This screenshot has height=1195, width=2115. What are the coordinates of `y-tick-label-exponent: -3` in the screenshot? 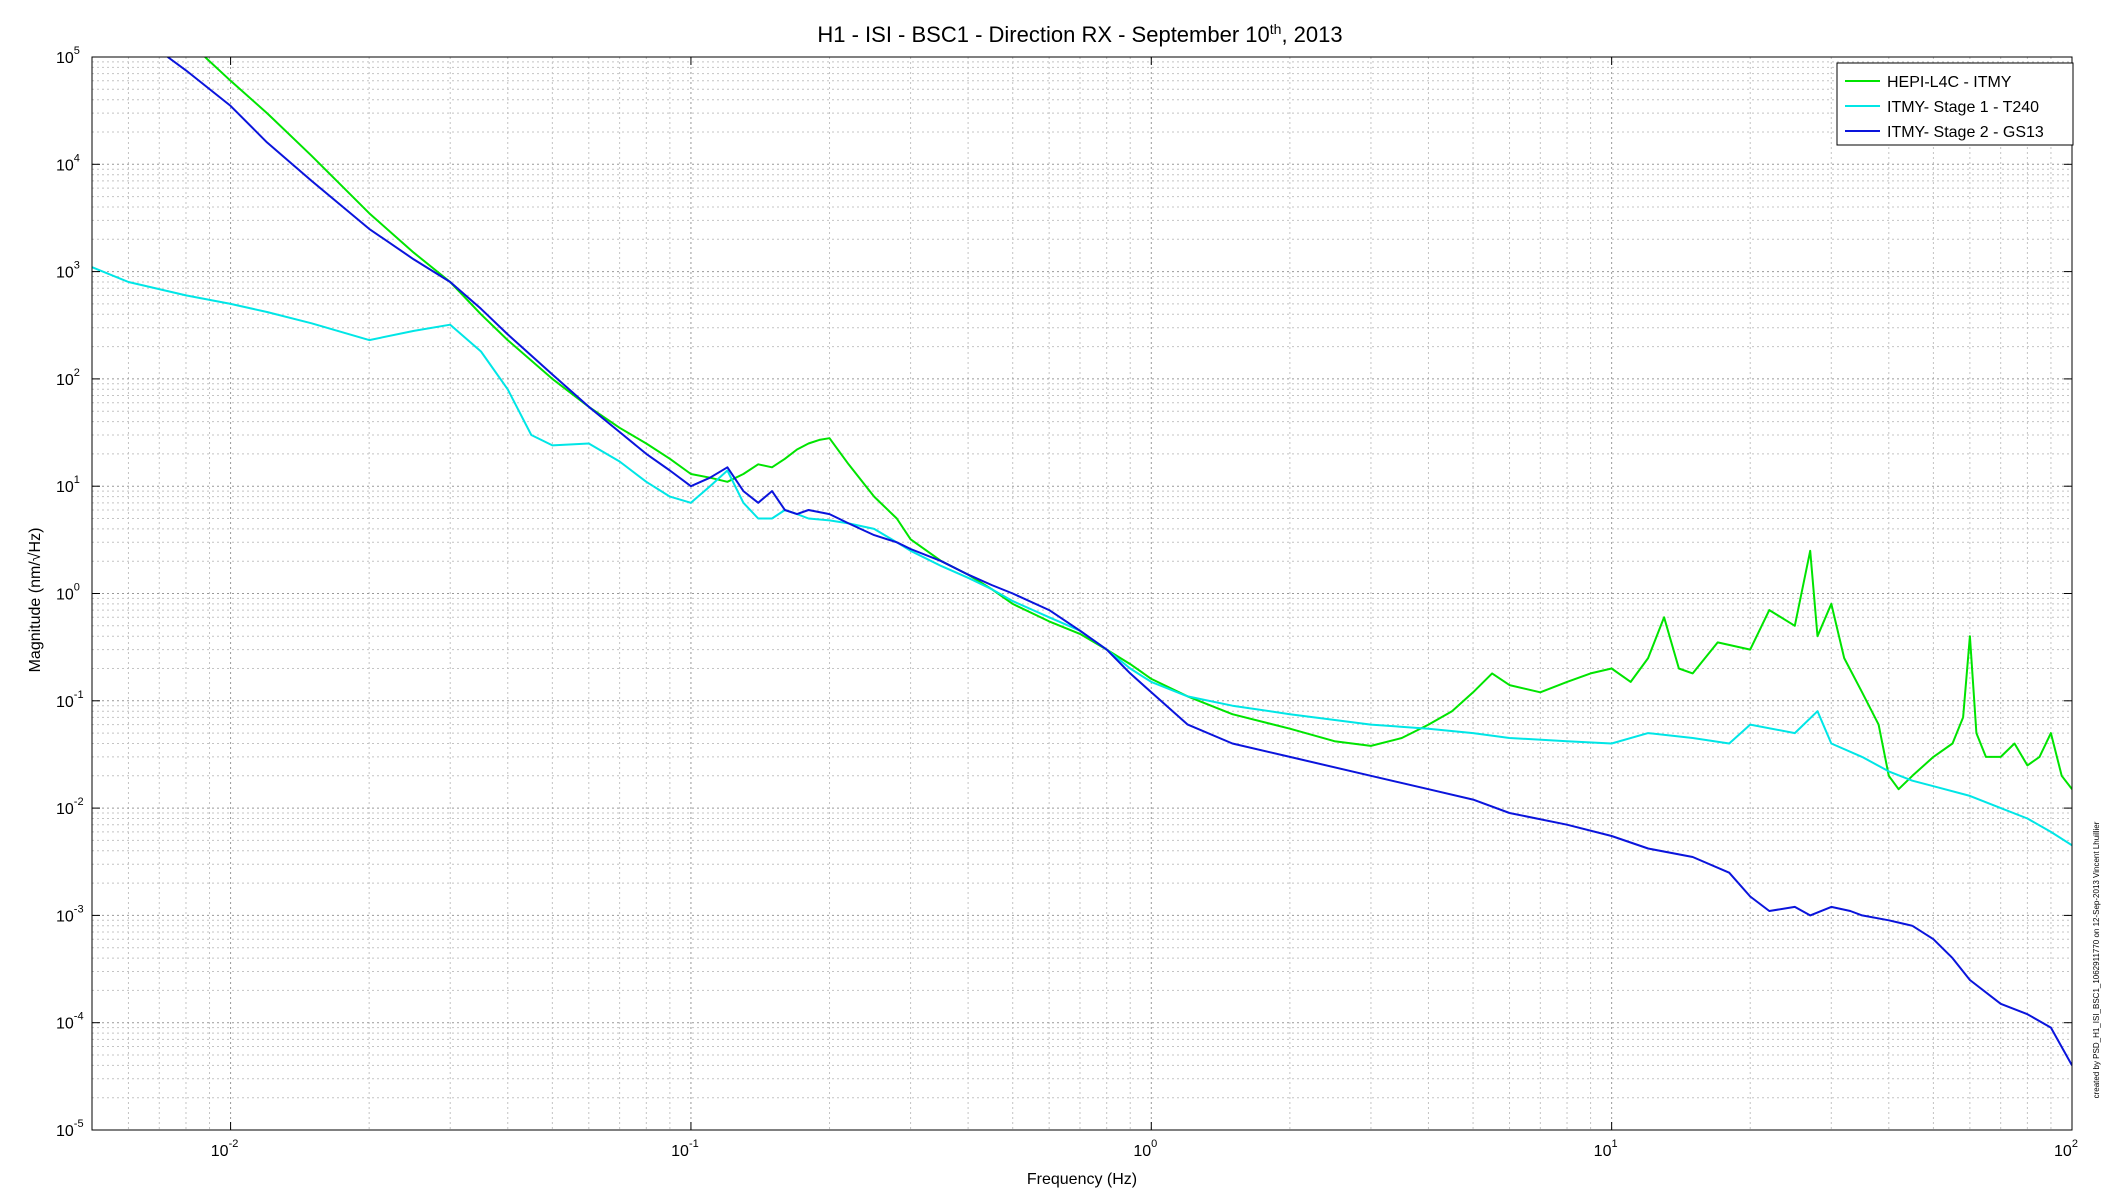 It's located at (79, 909).